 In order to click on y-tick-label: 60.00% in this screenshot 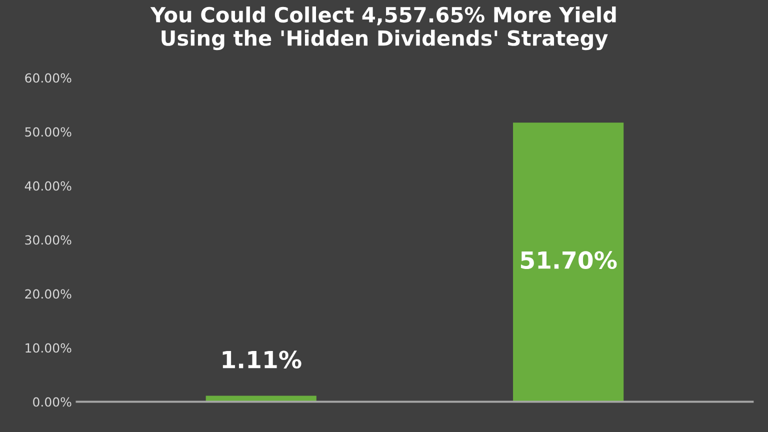, I will do `click(48, 78)`.